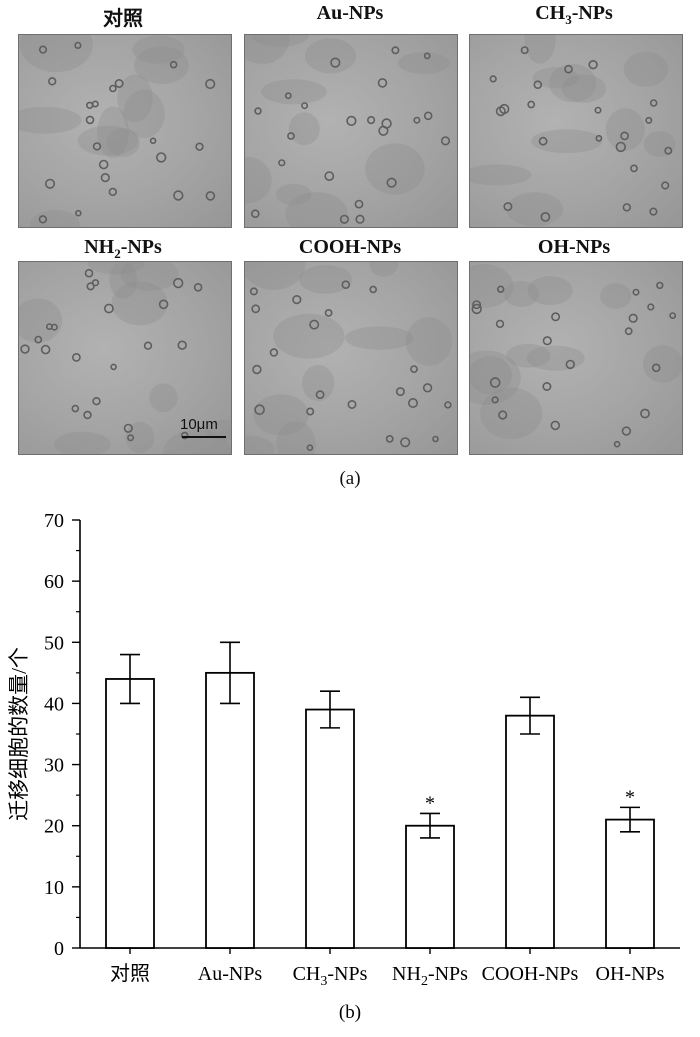 The width and height of the screenshot is (700, 1037). I want to click on x-tick-label: 对照, so click(130, 973).